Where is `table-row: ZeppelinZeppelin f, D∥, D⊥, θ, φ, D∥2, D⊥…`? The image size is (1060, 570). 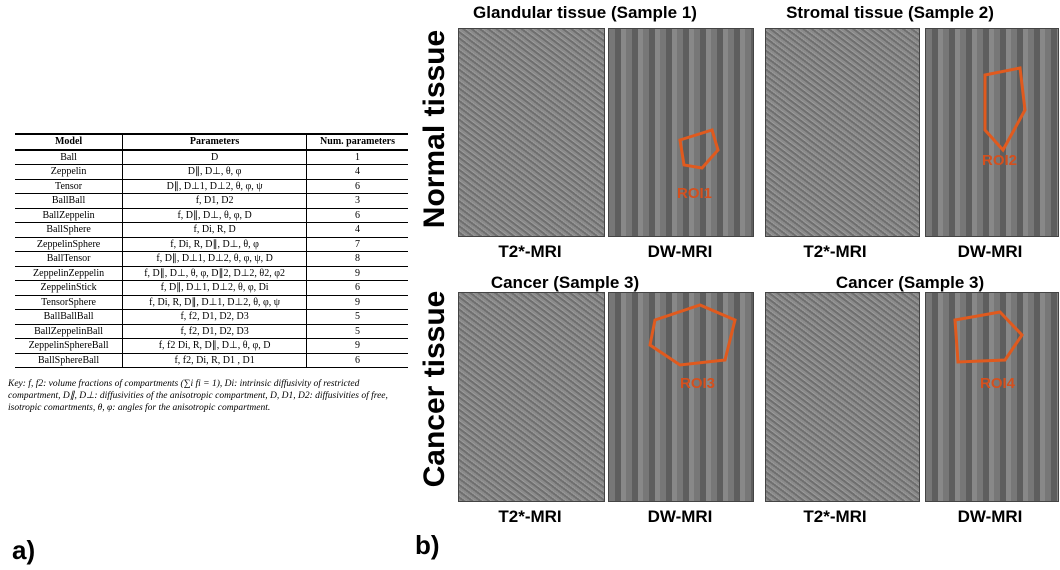
table-row: ZeppelinZeppelin f, D∥, D⊥, θ, φ, D∥2, D⊥… is located at coordinates (211, 273).